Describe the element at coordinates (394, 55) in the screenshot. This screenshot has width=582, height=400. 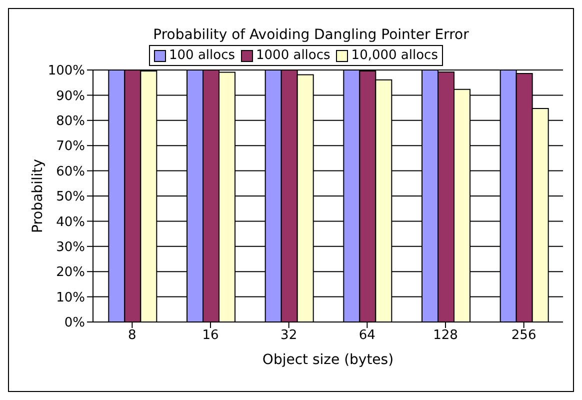
I see `legend-label: 10,000 allocs` at that location.